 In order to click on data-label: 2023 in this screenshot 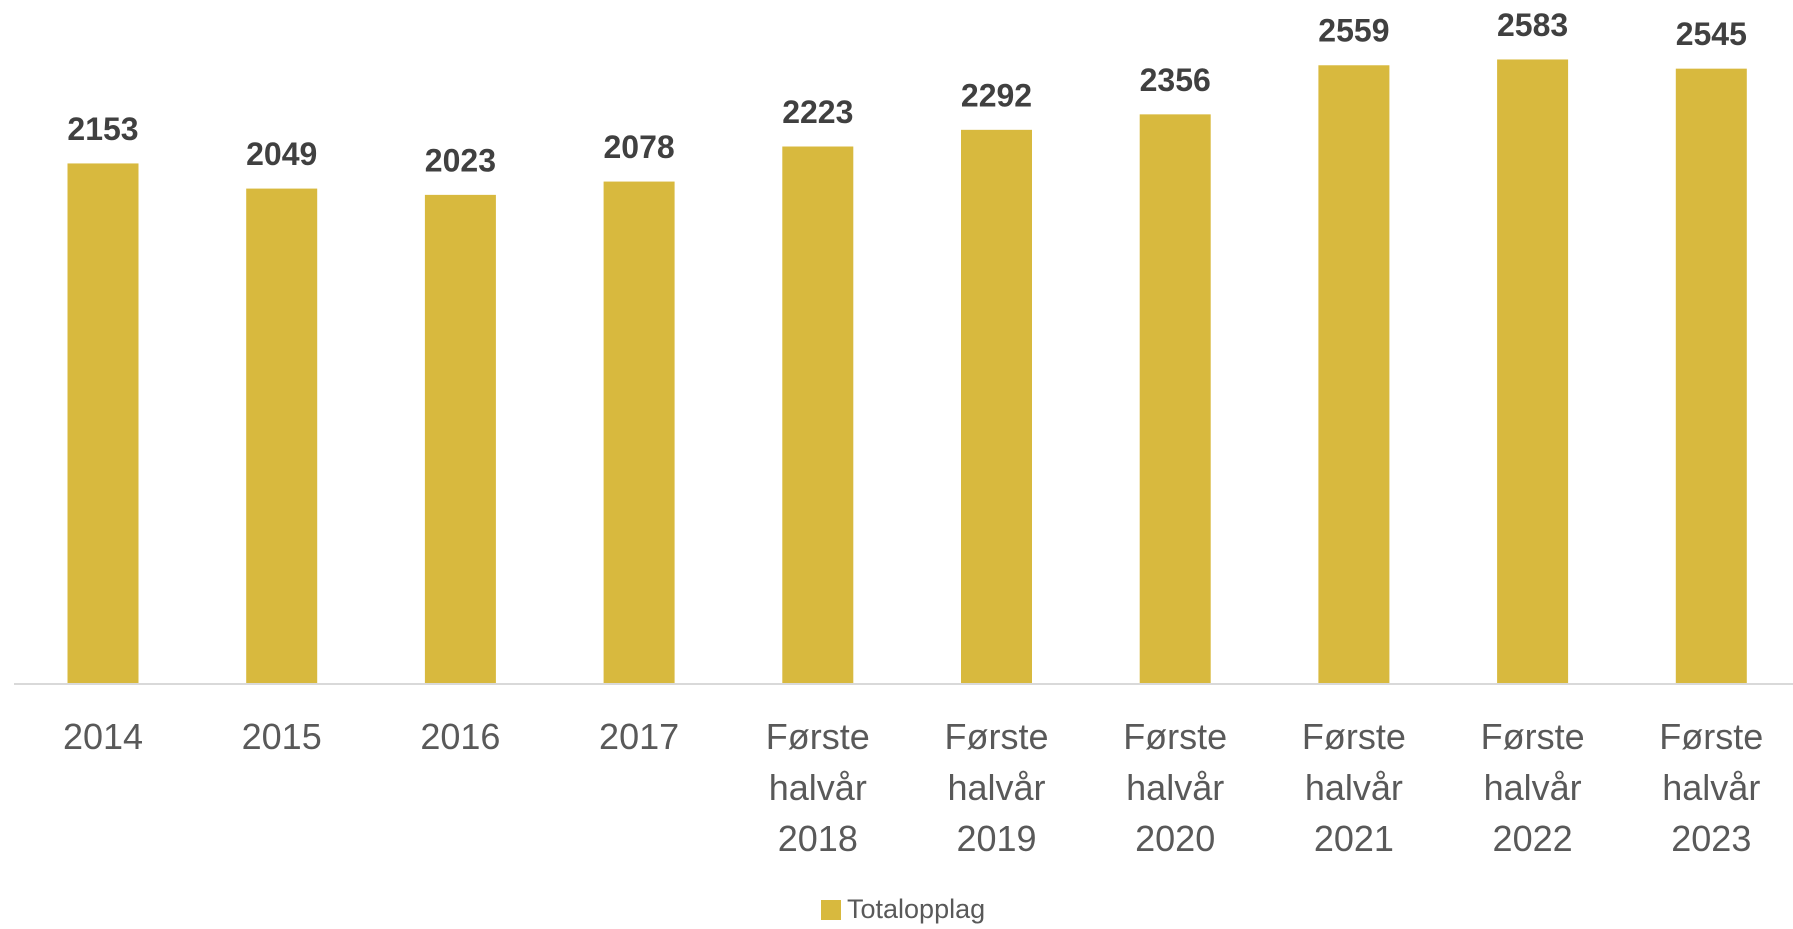, I will do `click(460, 160)`.